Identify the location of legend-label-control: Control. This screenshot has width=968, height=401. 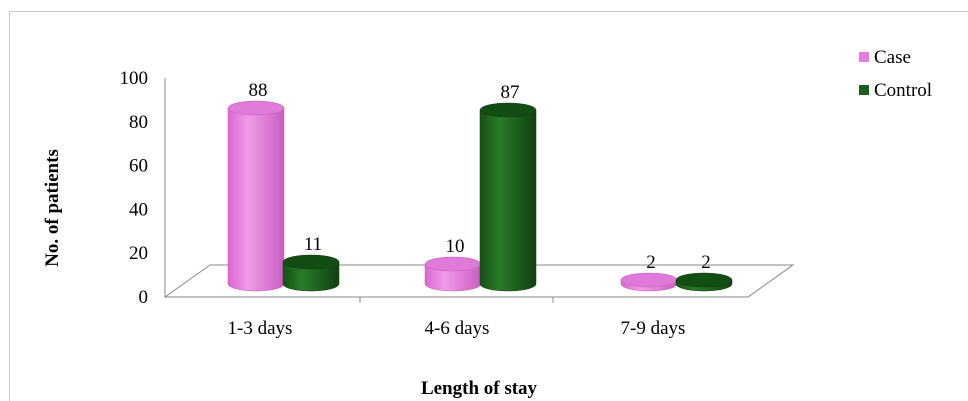
(903, 90).